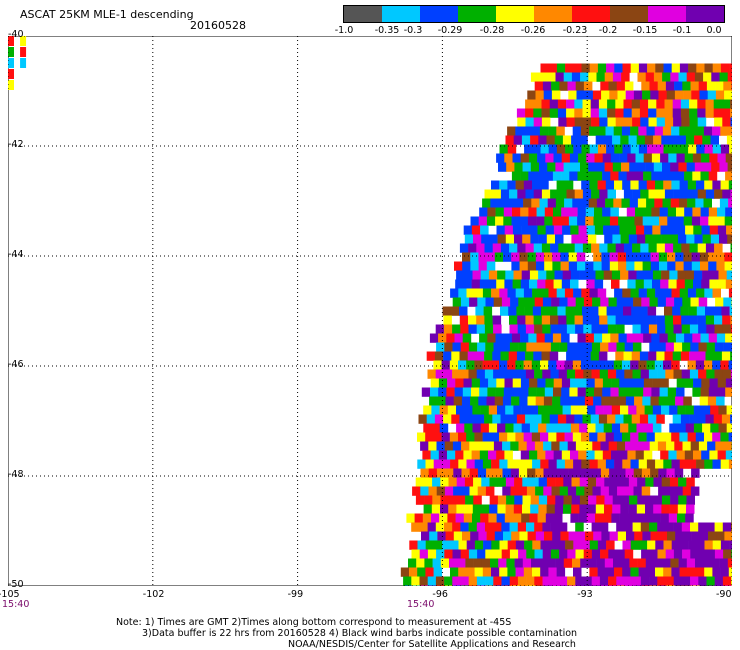  Describe the element at coordinates (714, 30) in the screenshot. I see `colorbar-label: 0.0` at that location.